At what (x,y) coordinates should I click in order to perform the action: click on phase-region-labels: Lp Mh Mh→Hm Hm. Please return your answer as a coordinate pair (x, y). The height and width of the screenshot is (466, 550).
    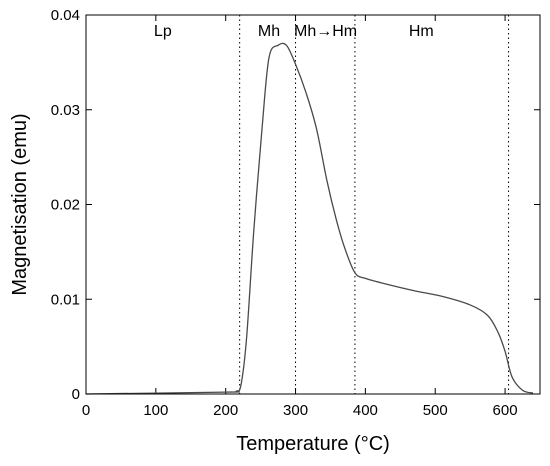
    Looking at the image, I should click on (294, 31).